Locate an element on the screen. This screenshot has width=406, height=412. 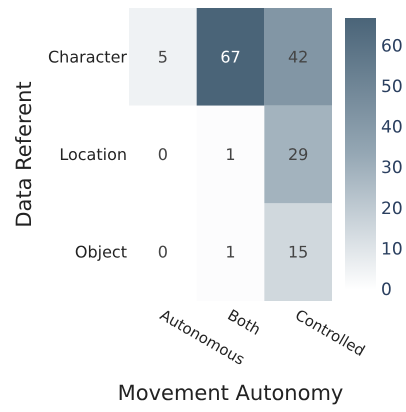
data-label: 5 is located at coordinates (163, 56).